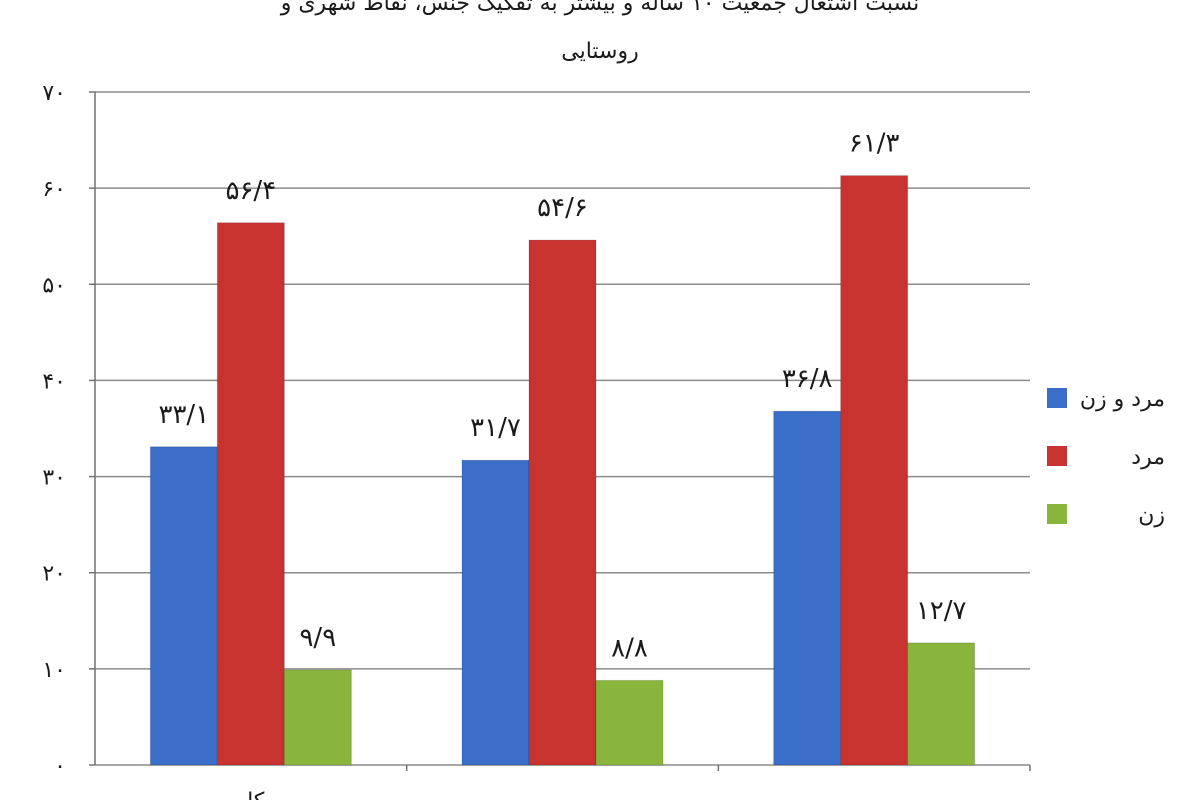  What do you see at coordinates (60, 766) in the screenshot?
I see `y-tick-label: ۰` at bounding box center [60, 766].